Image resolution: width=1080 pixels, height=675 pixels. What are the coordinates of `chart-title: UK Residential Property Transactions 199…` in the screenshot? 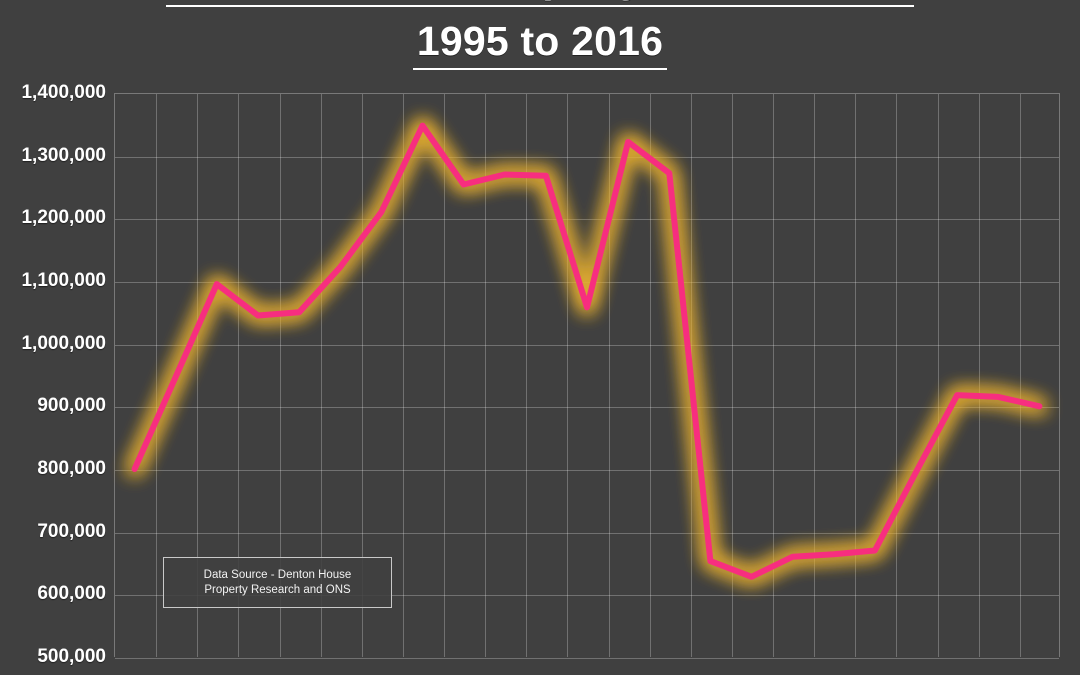 It's located at (540, 35).